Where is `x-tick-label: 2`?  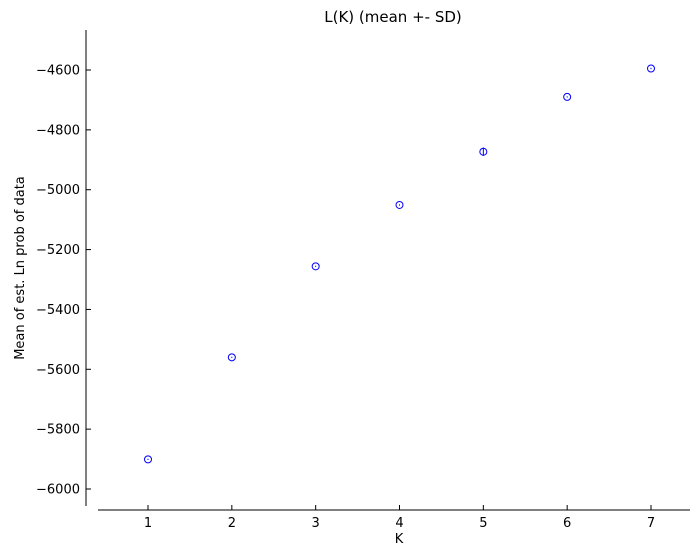
x-tick-label: 2 is located at coordinates (232, 523).